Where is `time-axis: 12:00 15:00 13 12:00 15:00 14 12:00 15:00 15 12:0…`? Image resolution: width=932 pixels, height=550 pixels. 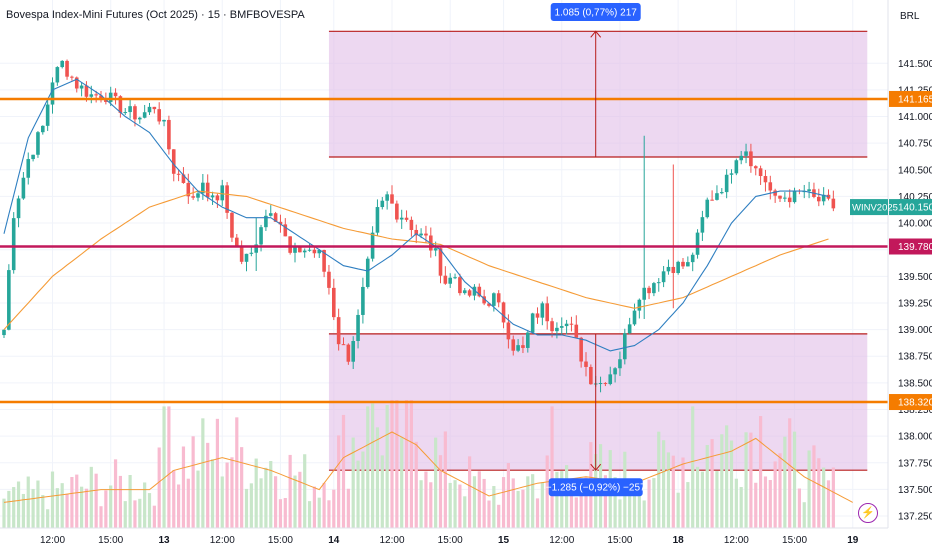 time-axis: 12:00 15:00 13 12:00 15:00 14 12:00 15:00 15 12:0… is located at coordinates (466, 538).